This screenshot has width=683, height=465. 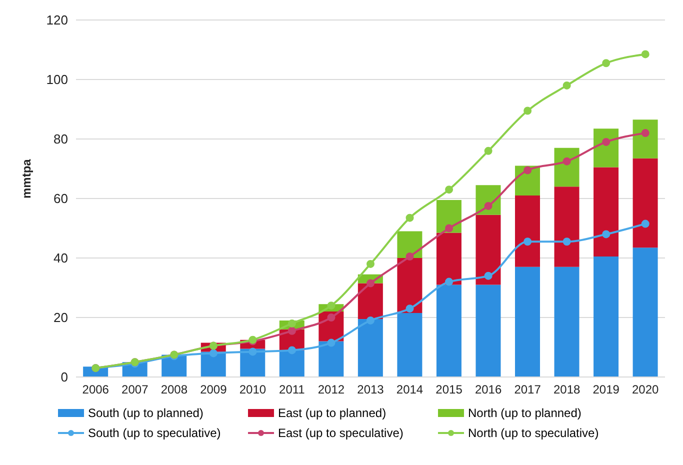 What do you see at coordinates (26, 178) in the screenshot?
I see `y-axis-title: mmtpa` at bounding box center [26, 178].